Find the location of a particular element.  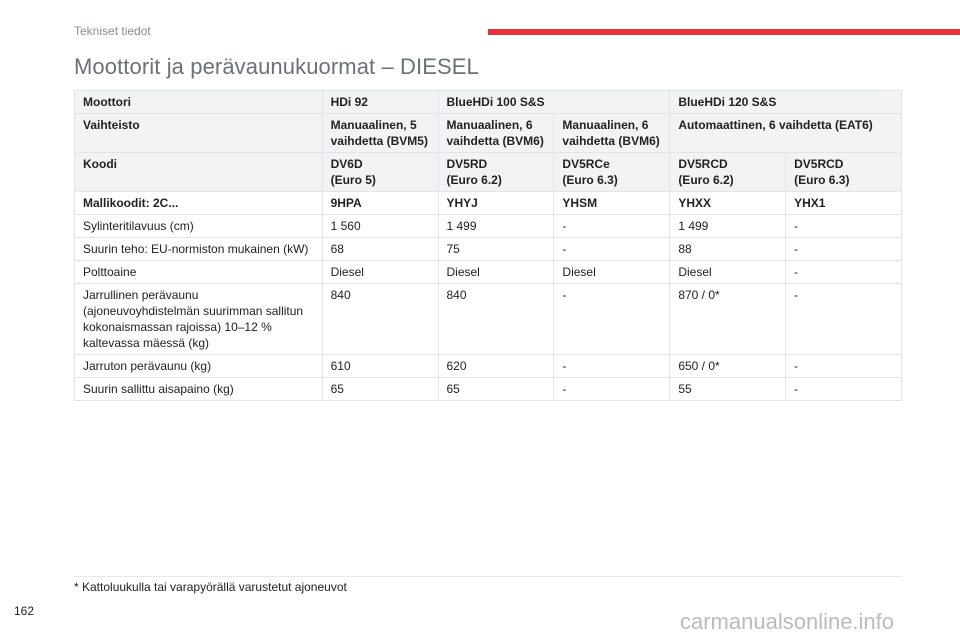

section-label: Tekniset tiedot is located at coordinates (112, 31).